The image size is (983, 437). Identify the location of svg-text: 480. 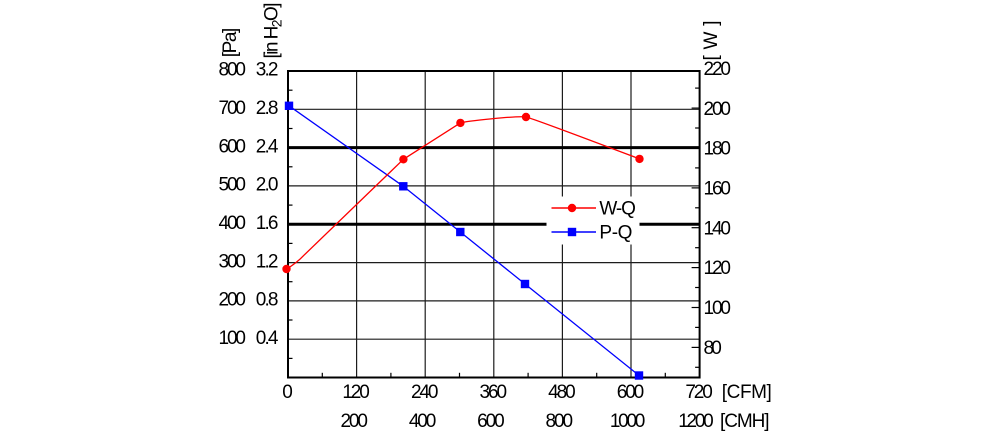
(562, 392).